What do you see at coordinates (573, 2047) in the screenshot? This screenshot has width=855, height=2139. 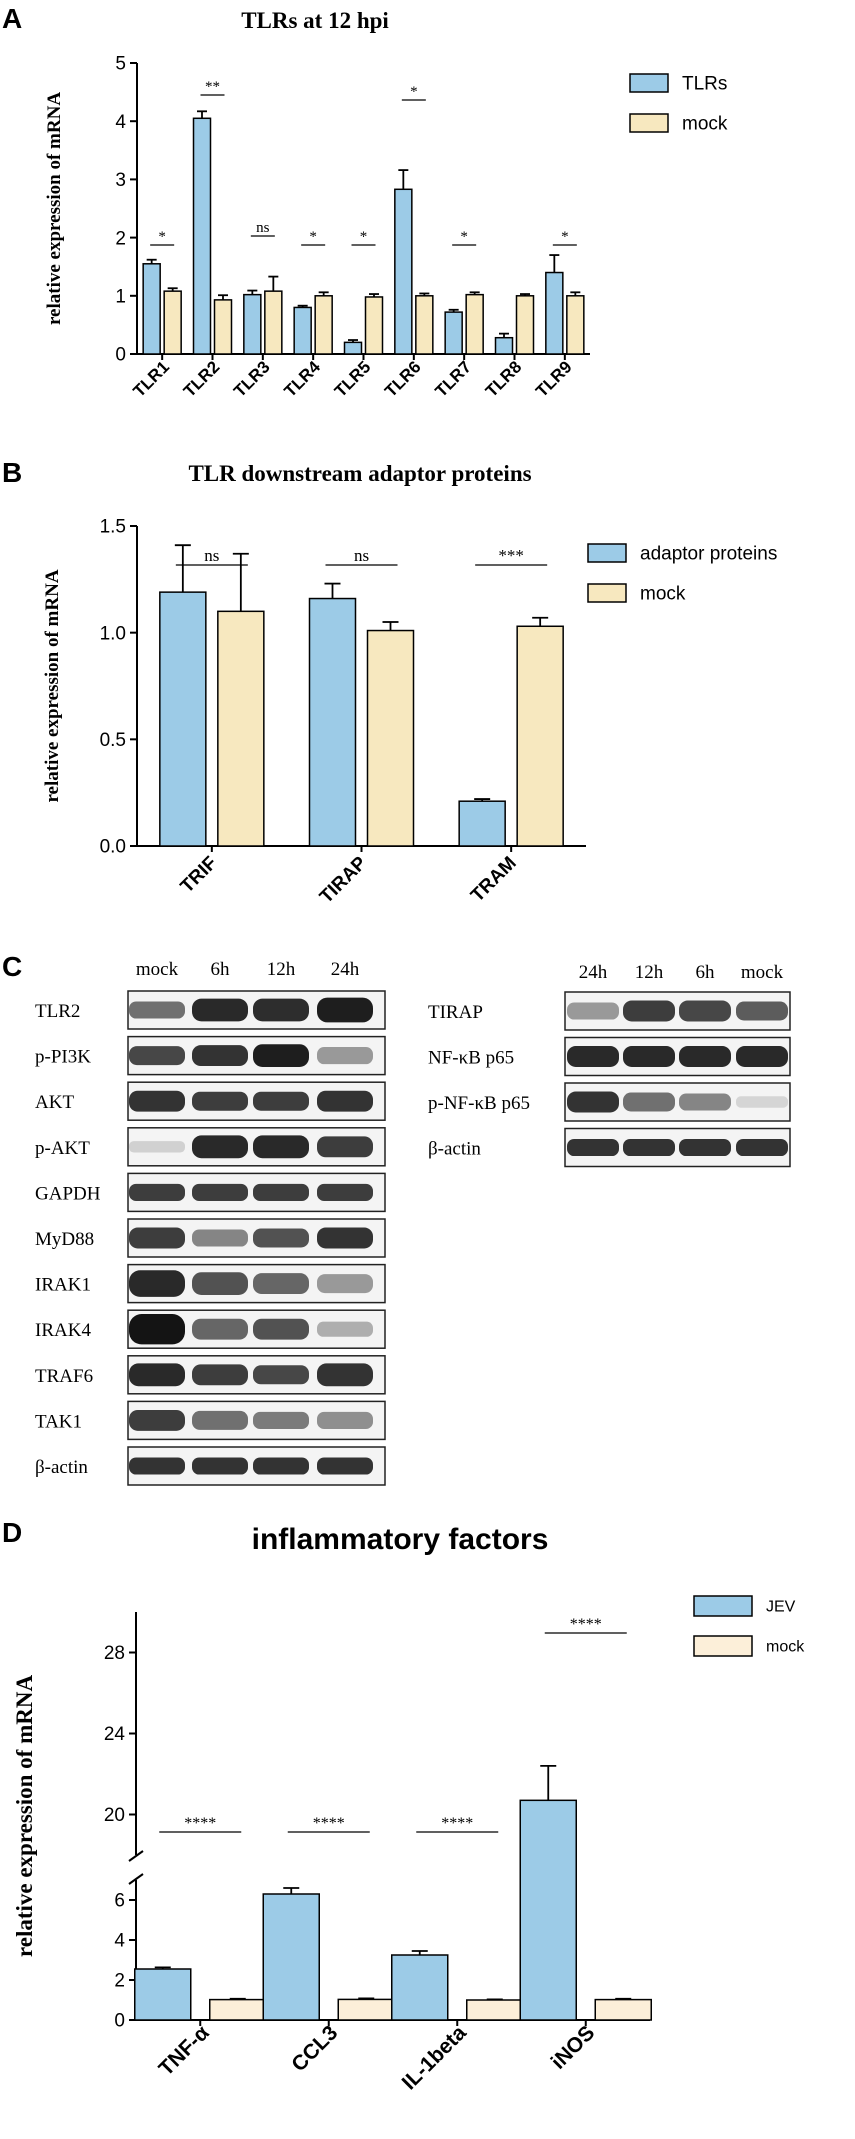 I see `x-tick-label: iNOS` at bounding box center [573, 2047].